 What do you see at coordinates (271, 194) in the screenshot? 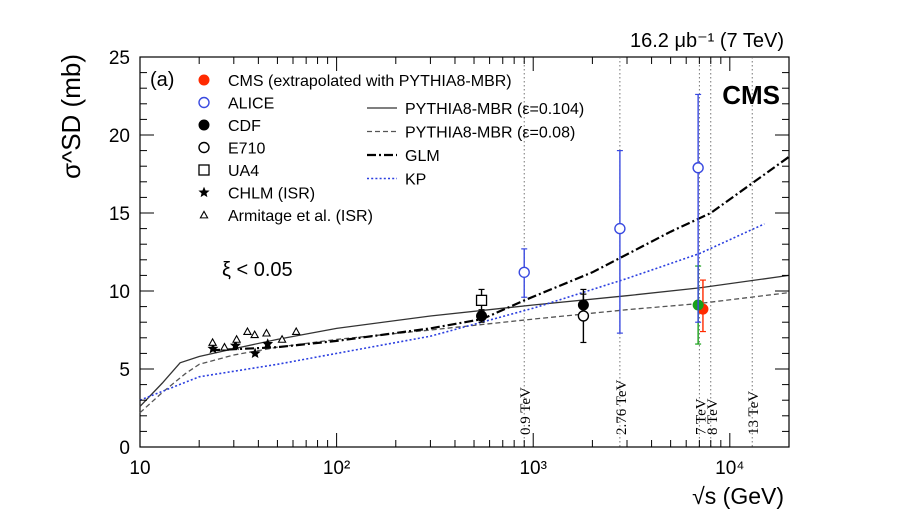
I see `legend-label: CHLM (ISR)` at bounding box center [271, 194].